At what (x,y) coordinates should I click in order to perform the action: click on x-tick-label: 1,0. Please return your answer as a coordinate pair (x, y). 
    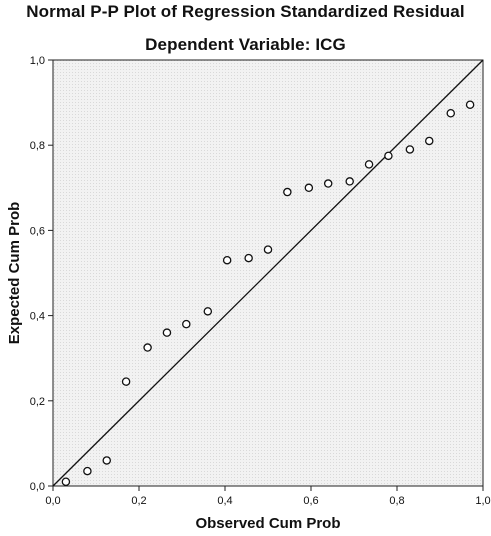
    Looking at the image, I should click on (482, 501).